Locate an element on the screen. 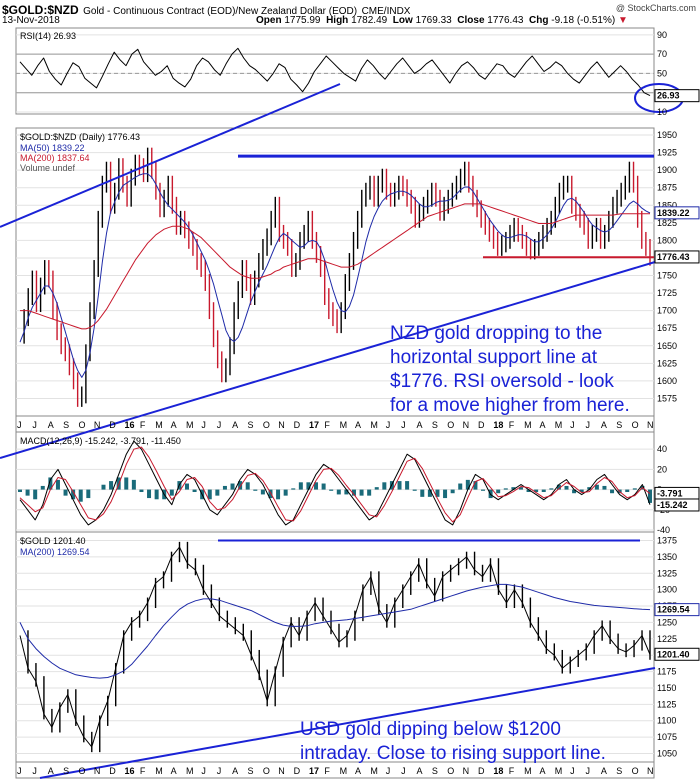 The height and width of the screenshot is (780, 700). usd-note-line-2: intraday. Close to rising support line. is located at coordinates (453, 753).